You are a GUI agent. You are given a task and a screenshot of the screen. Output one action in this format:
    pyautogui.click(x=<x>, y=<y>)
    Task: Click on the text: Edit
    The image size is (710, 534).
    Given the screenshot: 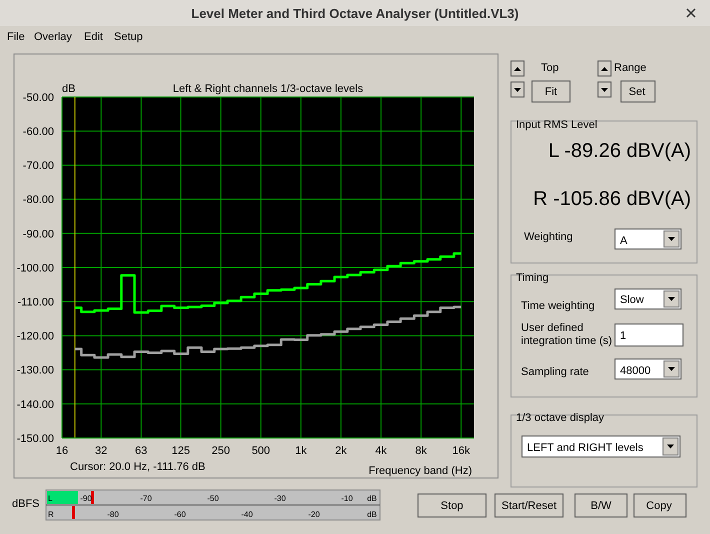 What is the action you would take?
    pyautogui.click(x=93, y=37)
    